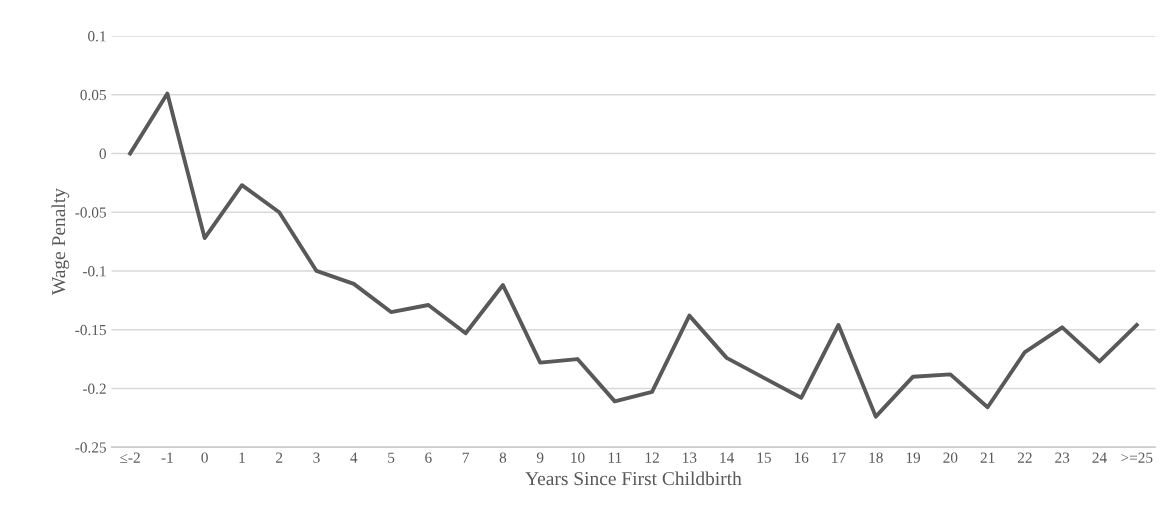 Image resolution: width=1173 pixels, height=514 pixels. Describe the element at coordinates (242, 457) in the screenshot. I see `x-tick-label: 1` at that location.